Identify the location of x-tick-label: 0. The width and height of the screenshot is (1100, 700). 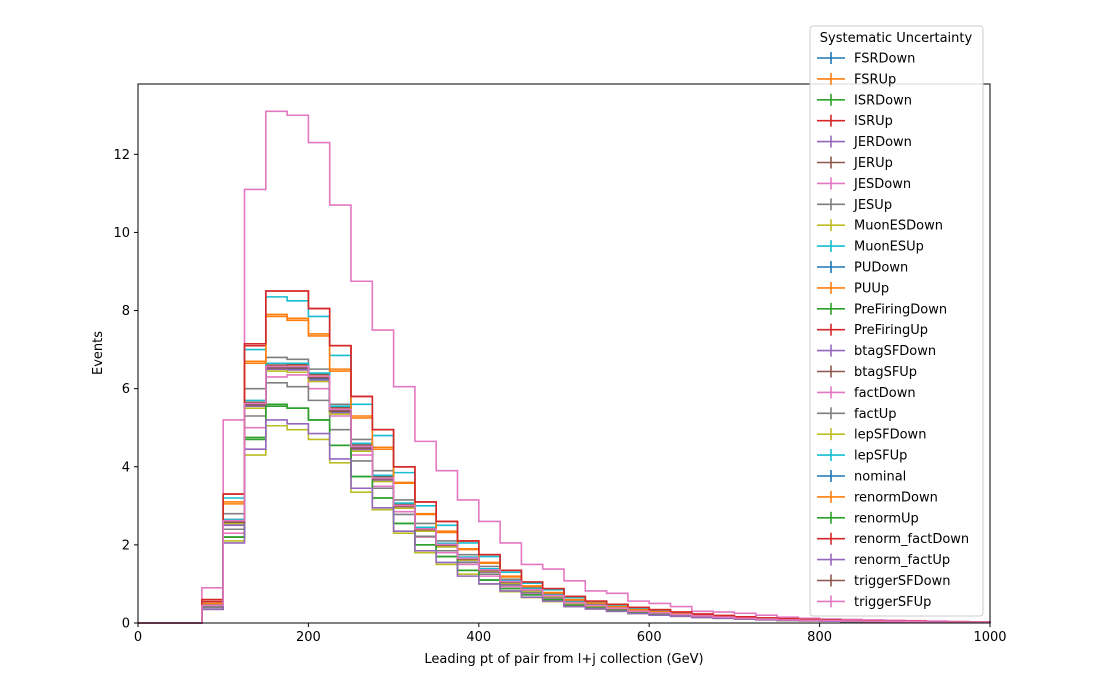
(138, 637).